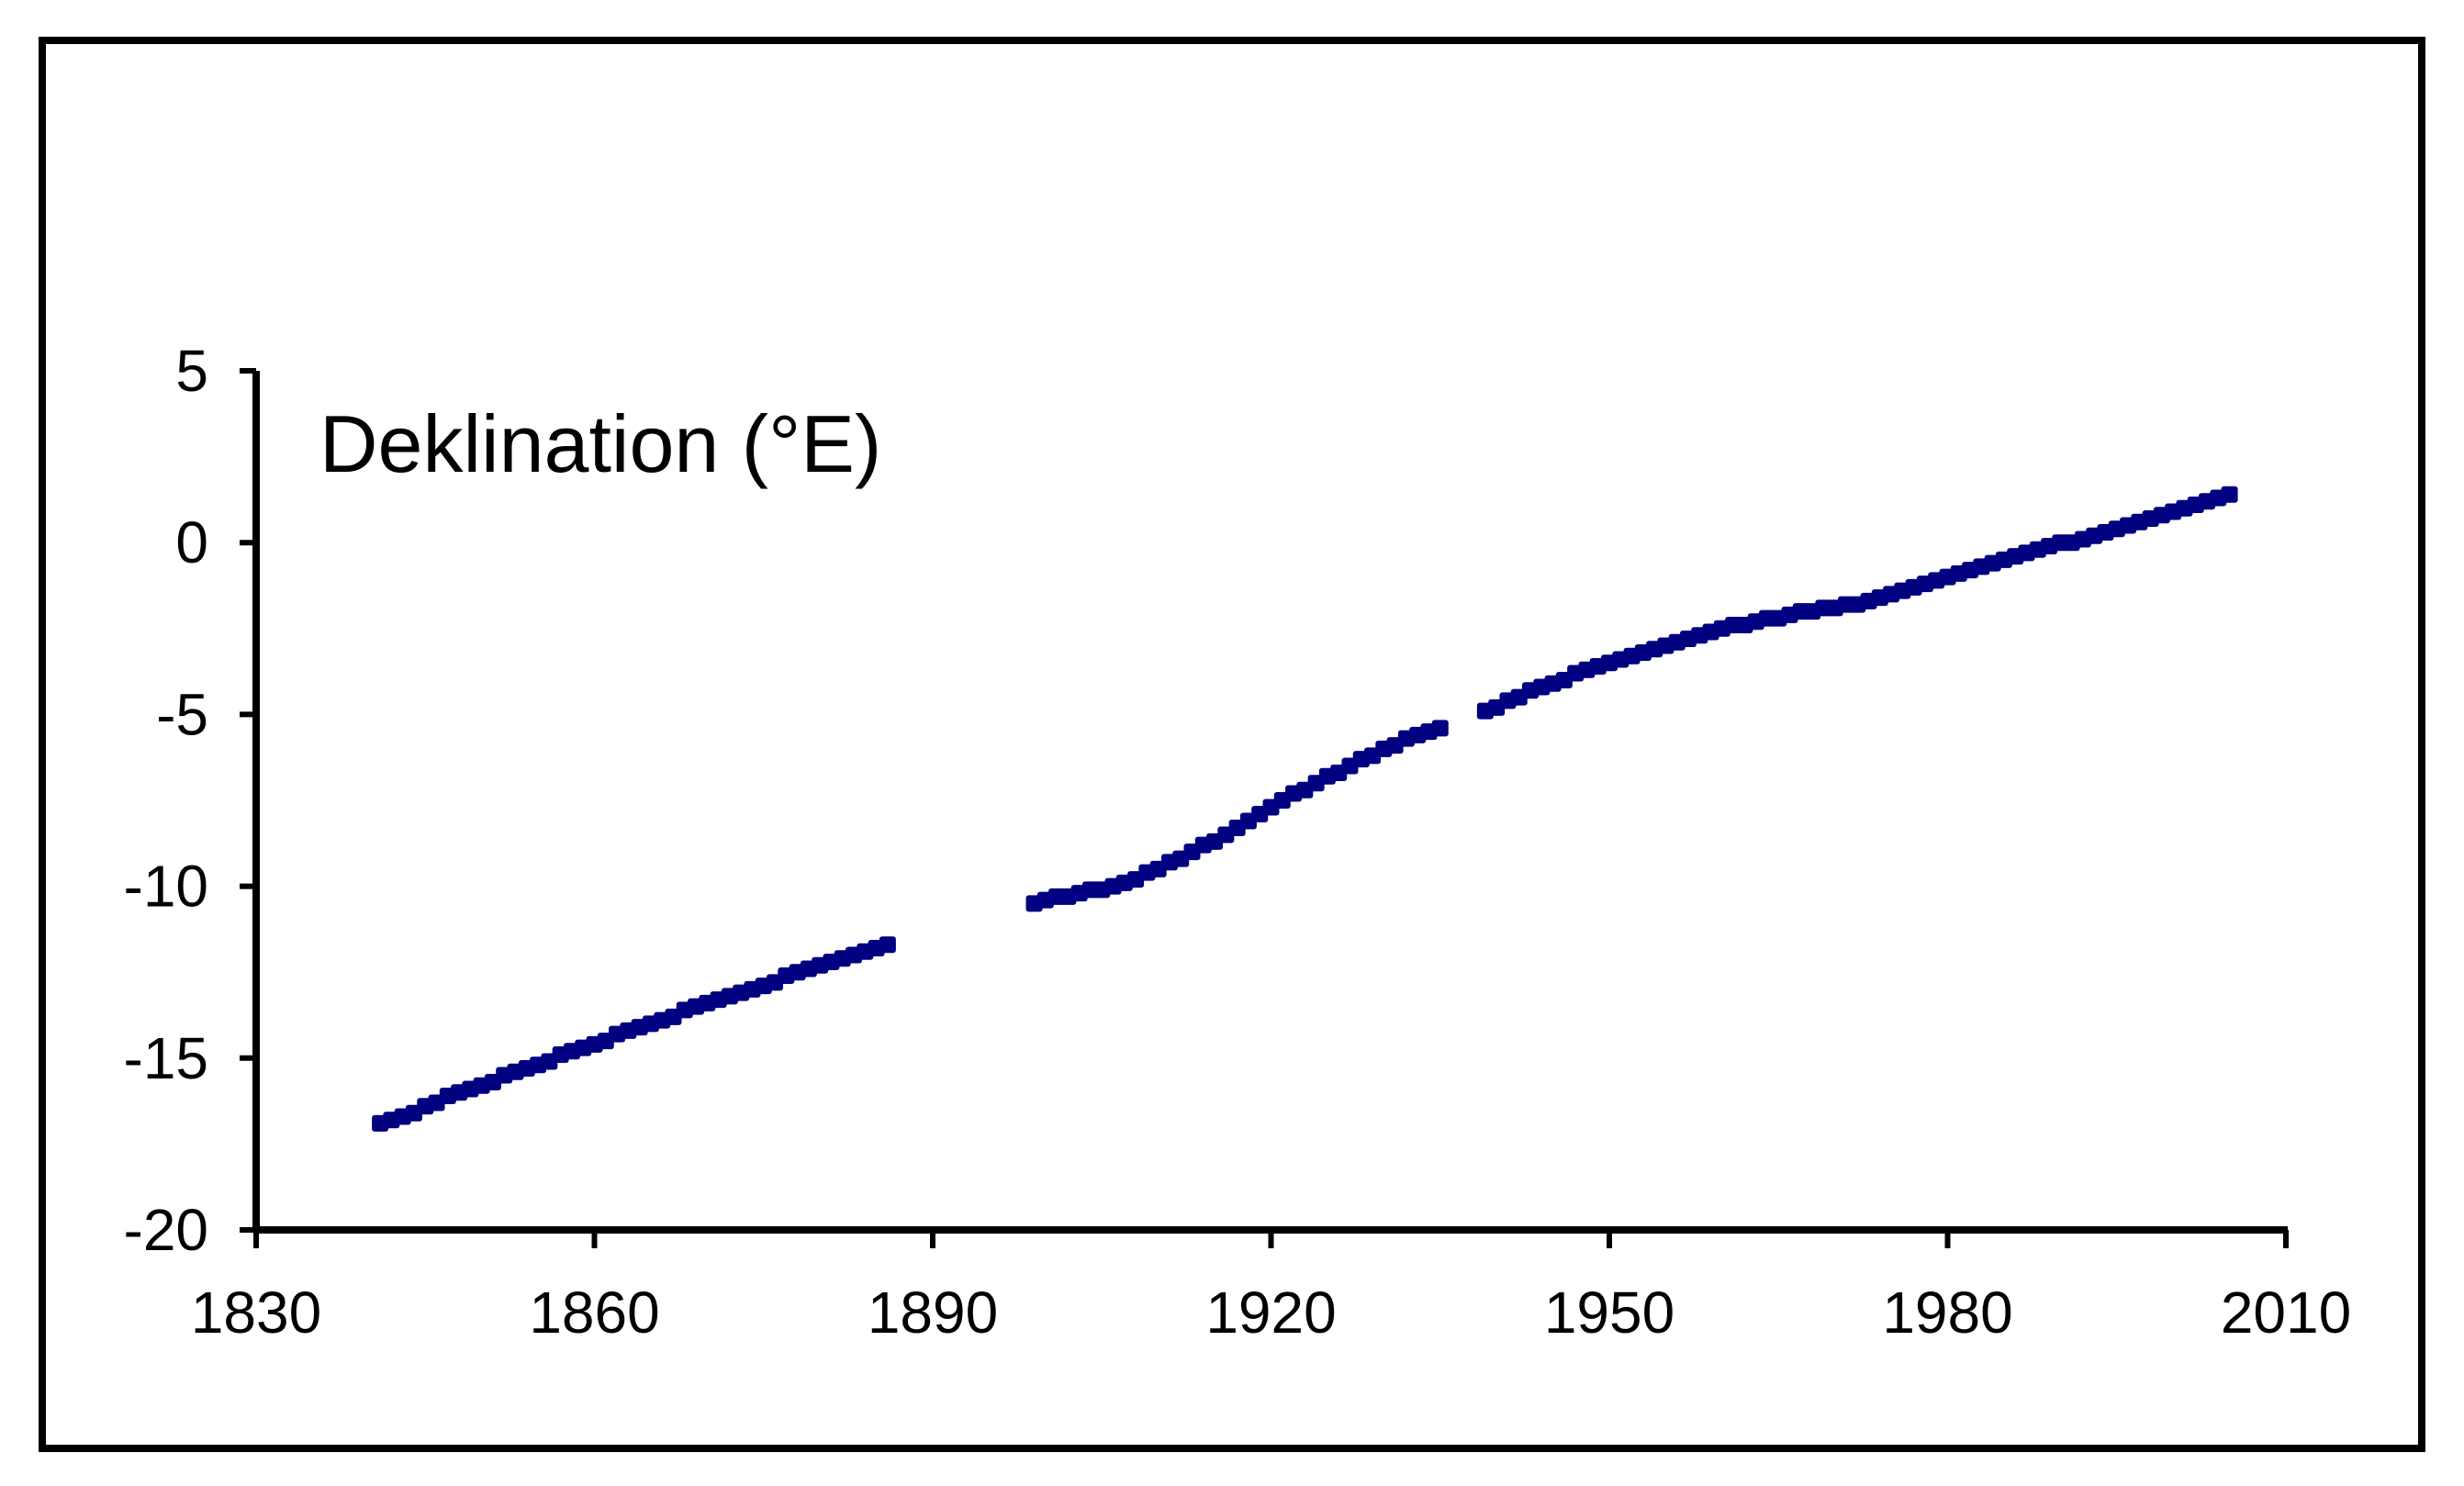  I want to click on y-tick-label: -15, so click(166, 1058).